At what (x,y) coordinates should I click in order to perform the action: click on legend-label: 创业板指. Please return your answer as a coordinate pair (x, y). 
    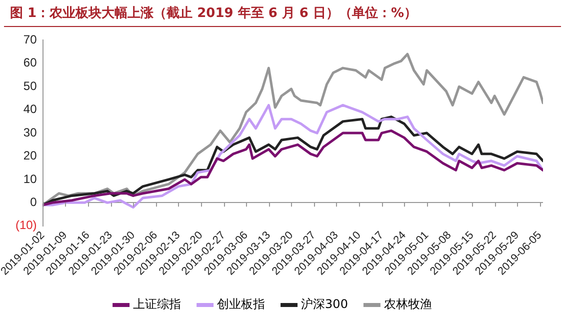
    Looking at the image, I should click on (241, 304).